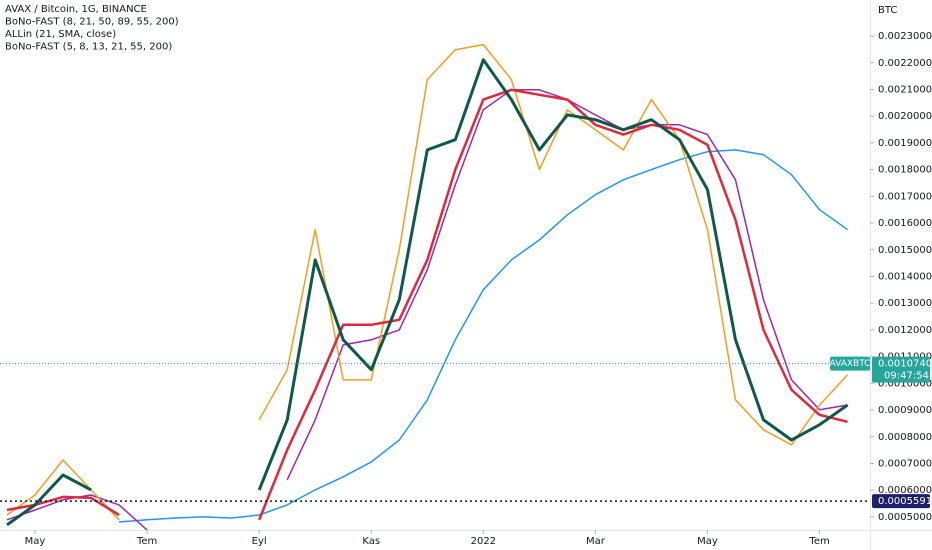 This screenshot has width=932, height=550. I want to click on y-tick-label: 0.0015000, so click(905, 250).